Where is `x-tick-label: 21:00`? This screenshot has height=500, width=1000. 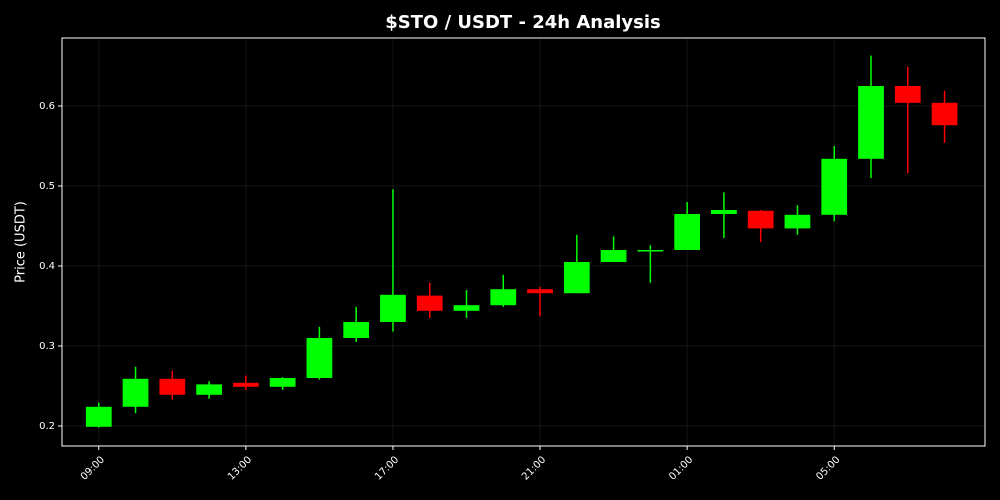
x-tick-label: 21:00 is located at coordinates (534, 468).